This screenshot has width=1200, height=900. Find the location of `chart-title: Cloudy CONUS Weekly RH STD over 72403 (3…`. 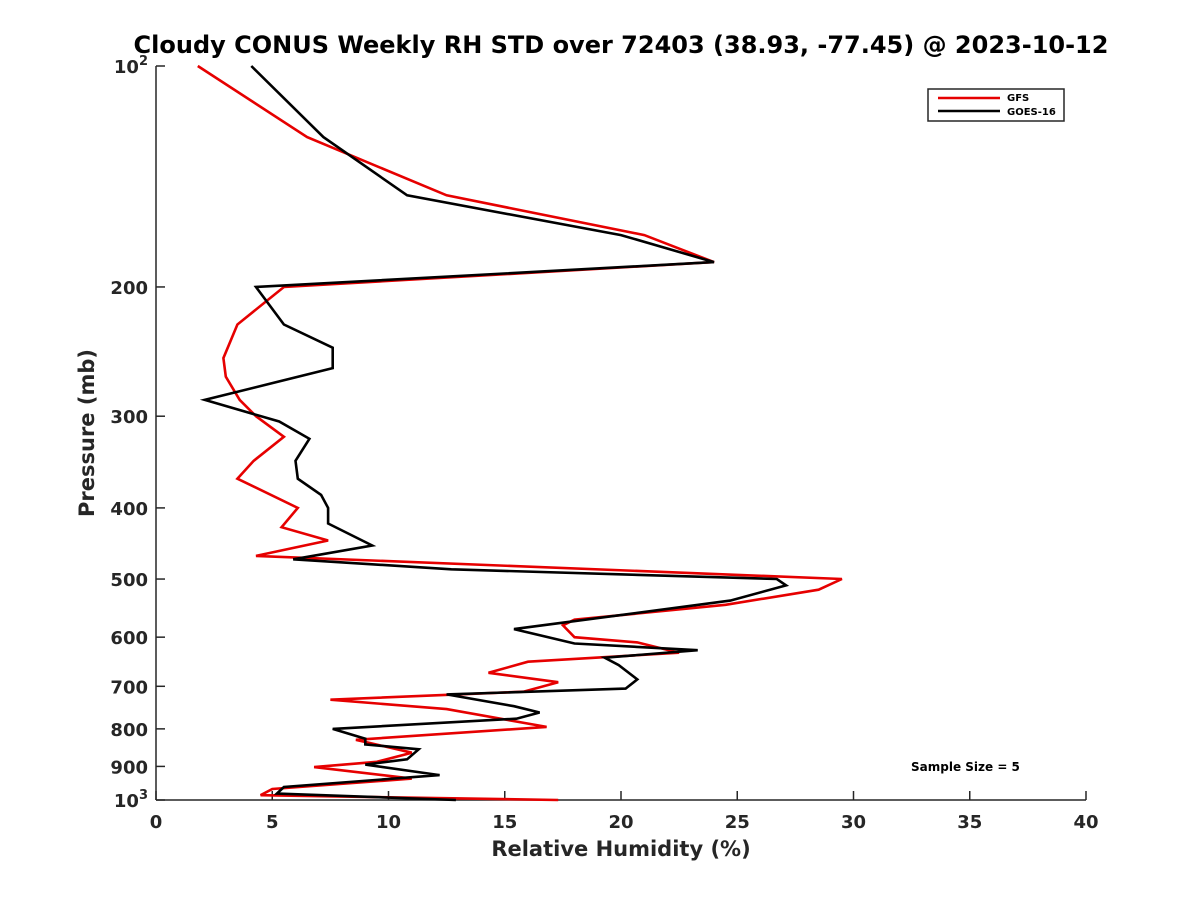

chart-title: Cloudy CONUS Weekly RH STD over 72403 (3… is located at coordinates (621, 45).